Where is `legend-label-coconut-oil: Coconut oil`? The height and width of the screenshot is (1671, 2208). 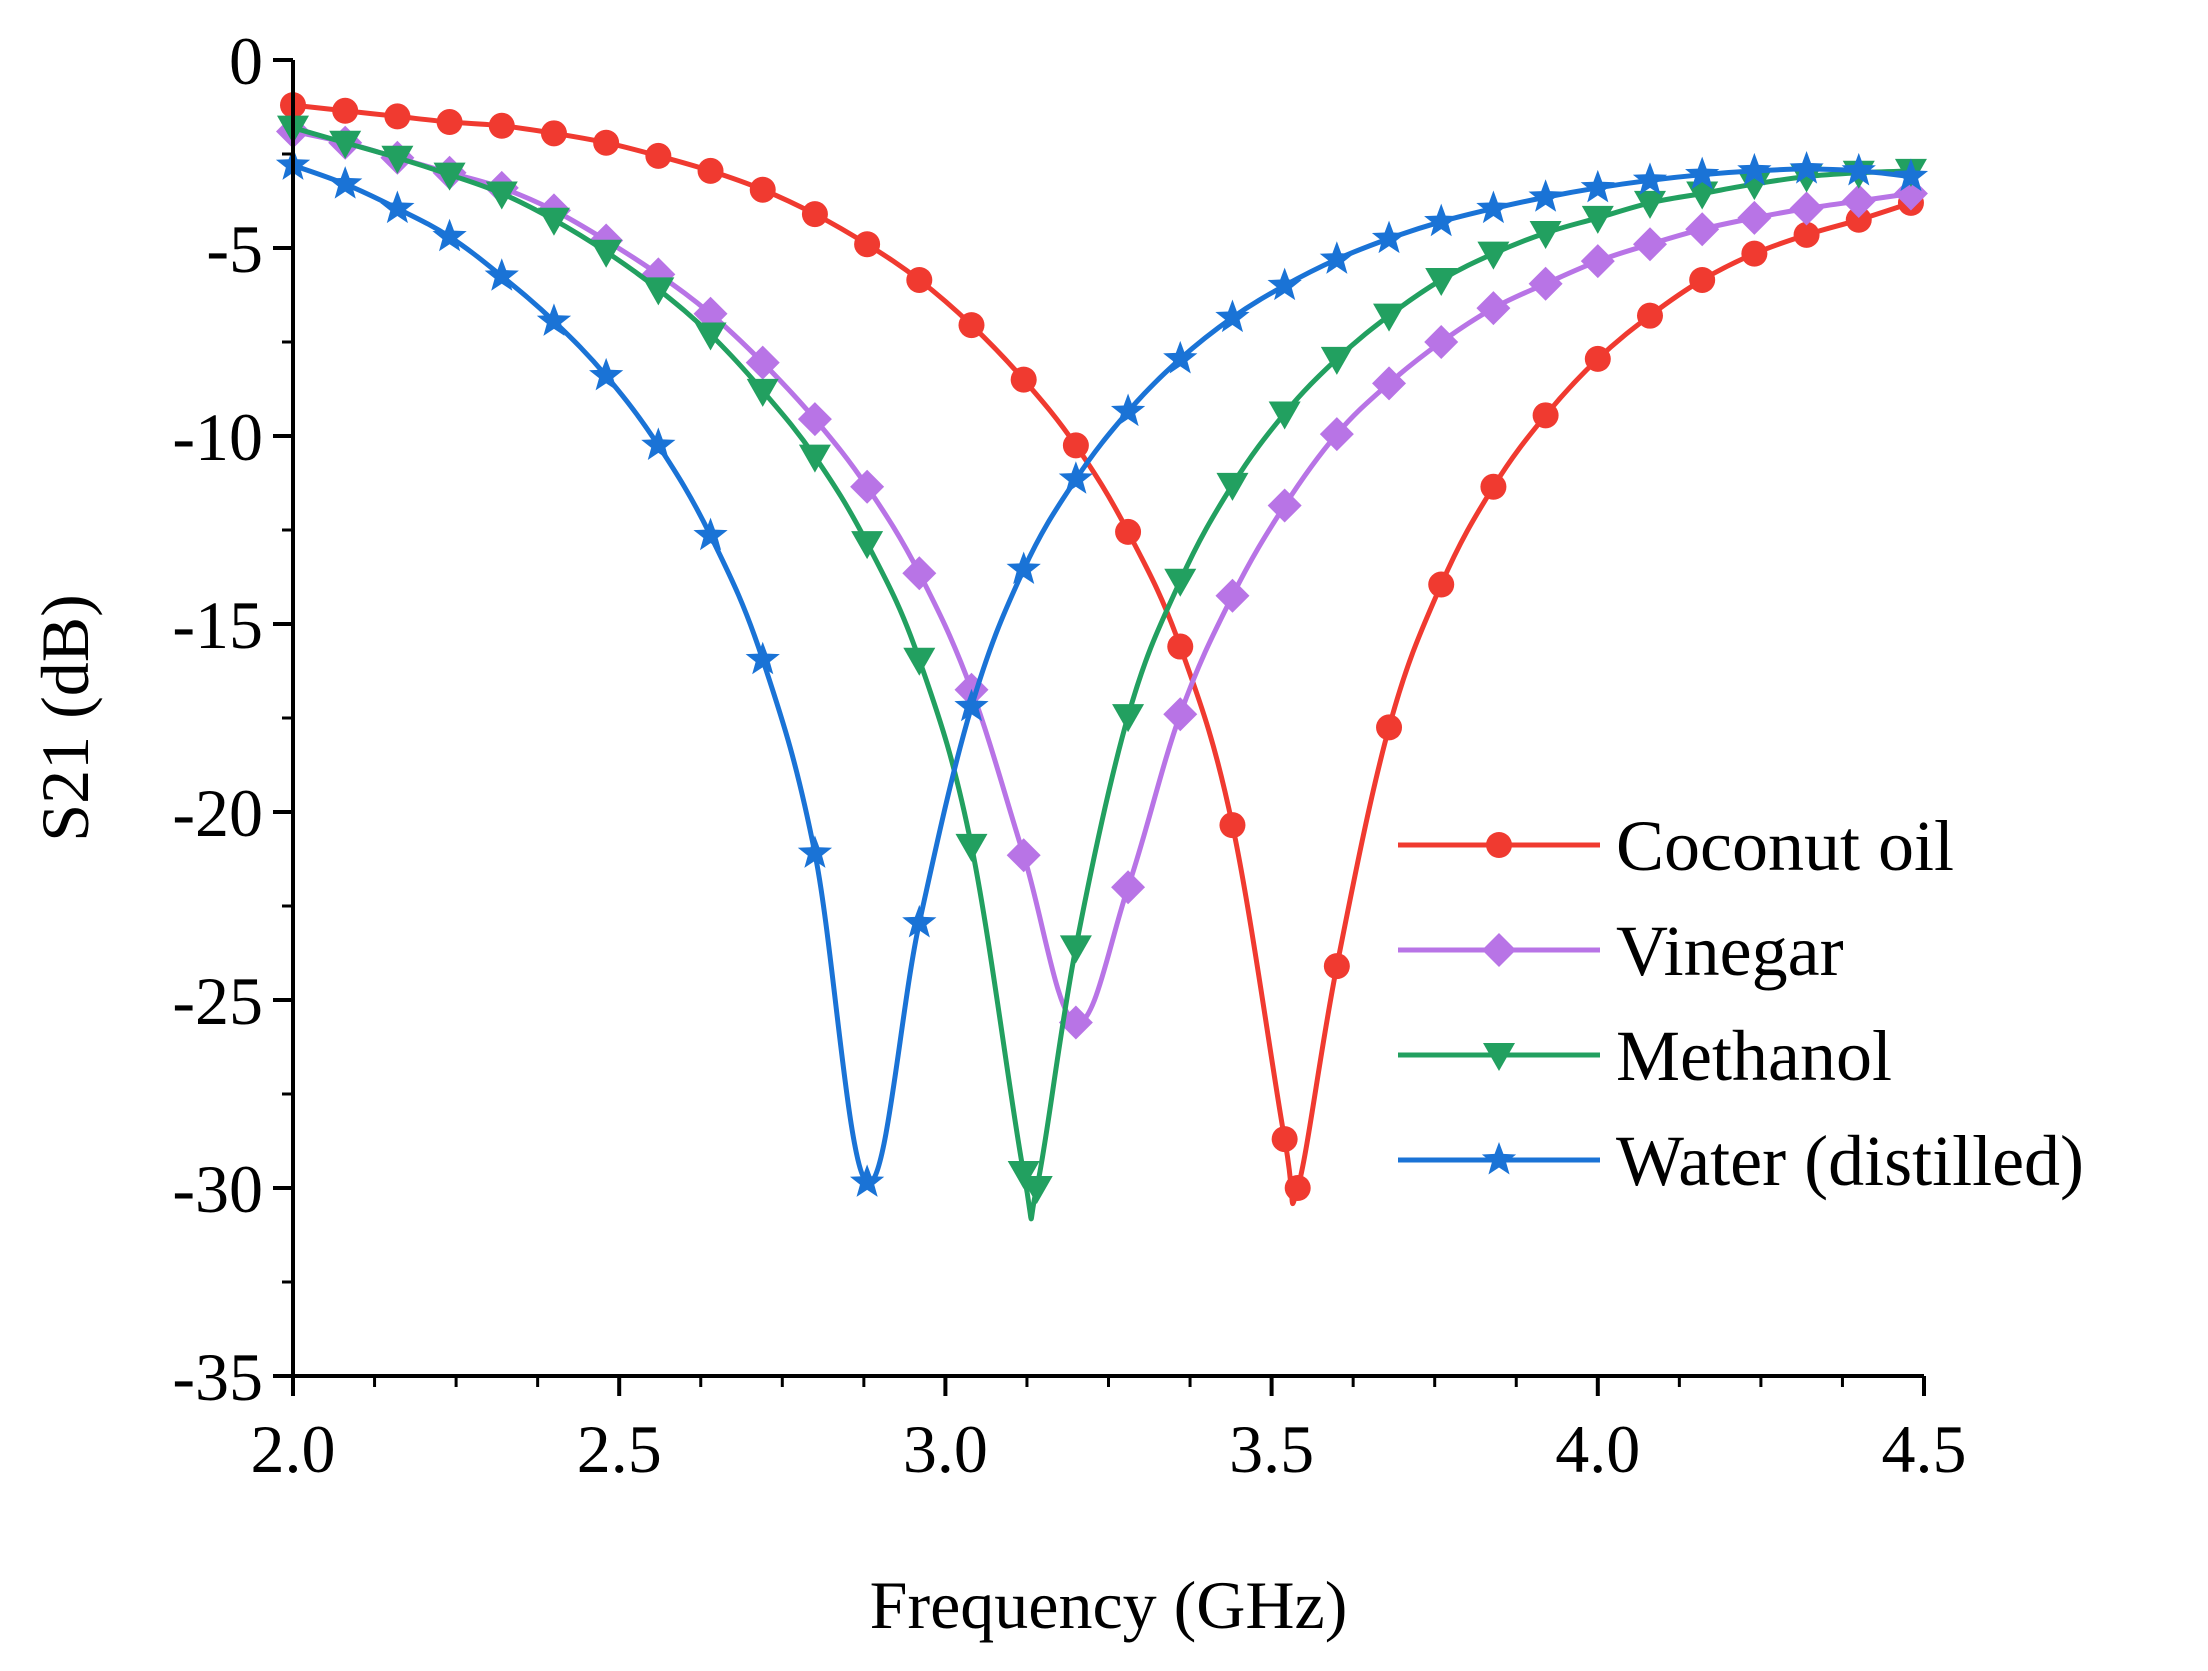 legend-label-coconut-oil: Coconut oil is located at coordinates (1785, 846).